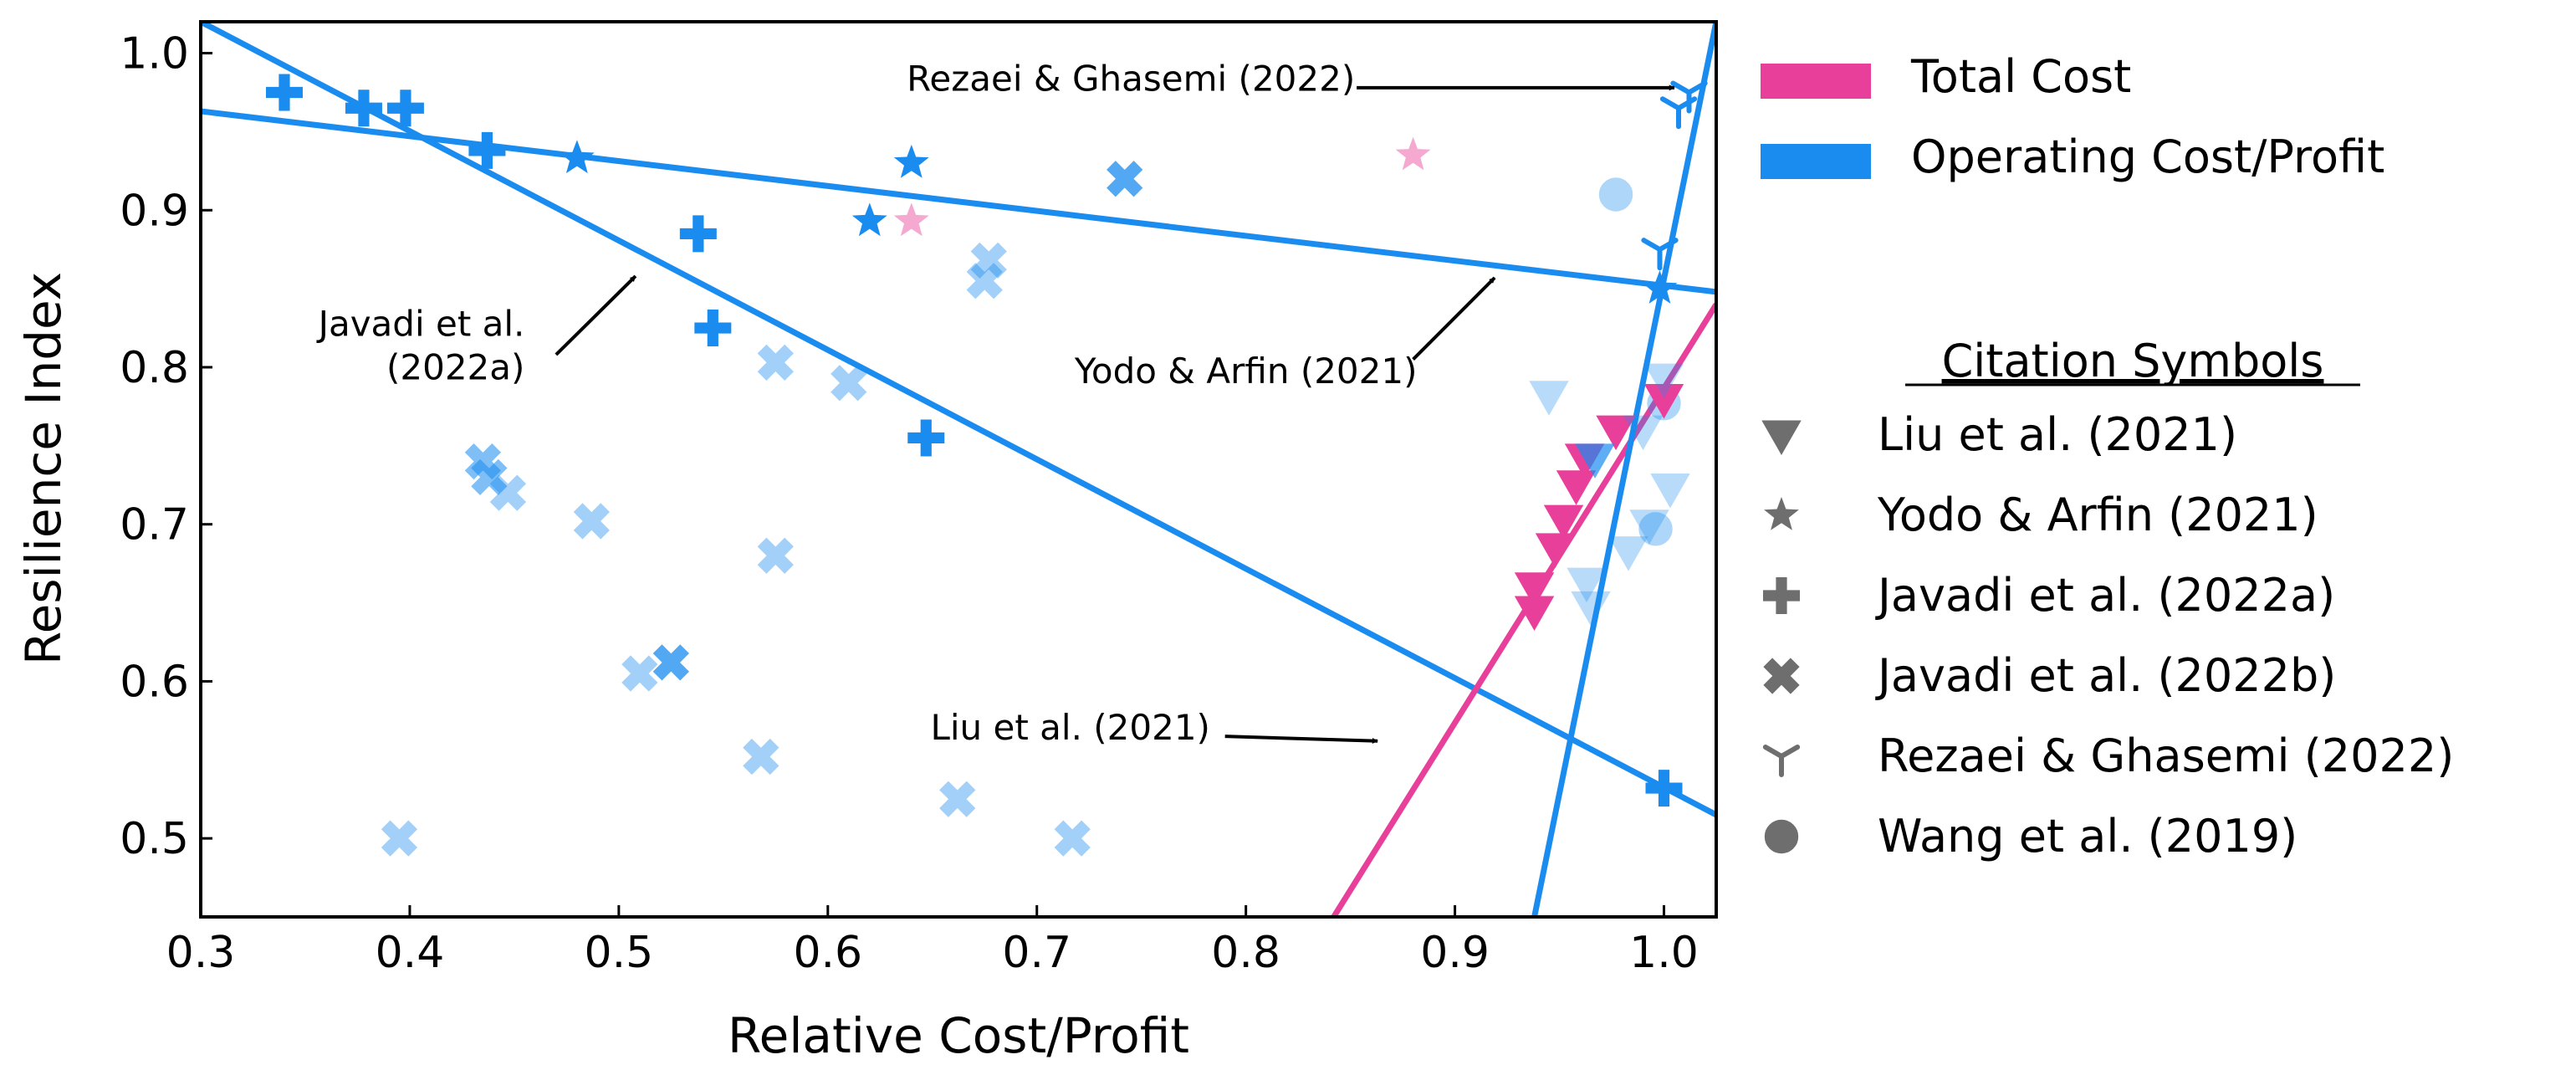 The image size is (2576, 1070). I want to click on x-tick-label: 0.7, so click(1036, 953).